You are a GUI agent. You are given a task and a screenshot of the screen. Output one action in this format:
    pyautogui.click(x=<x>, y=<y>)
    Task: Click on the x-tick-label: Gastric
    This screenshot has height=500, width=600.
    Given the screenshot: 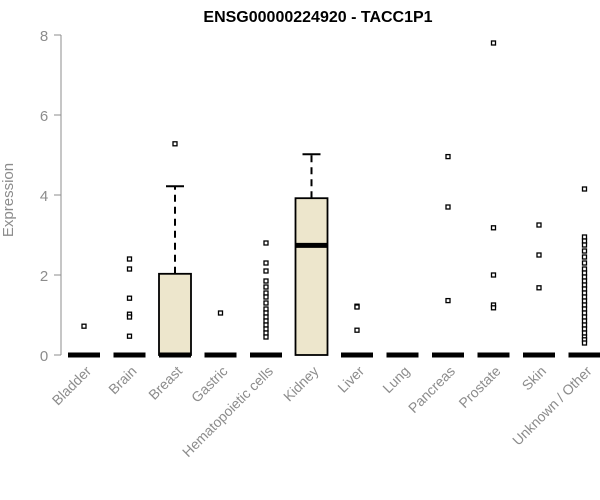 What is the action you would take?
    pyautogui.click(x=209, y=384)
    